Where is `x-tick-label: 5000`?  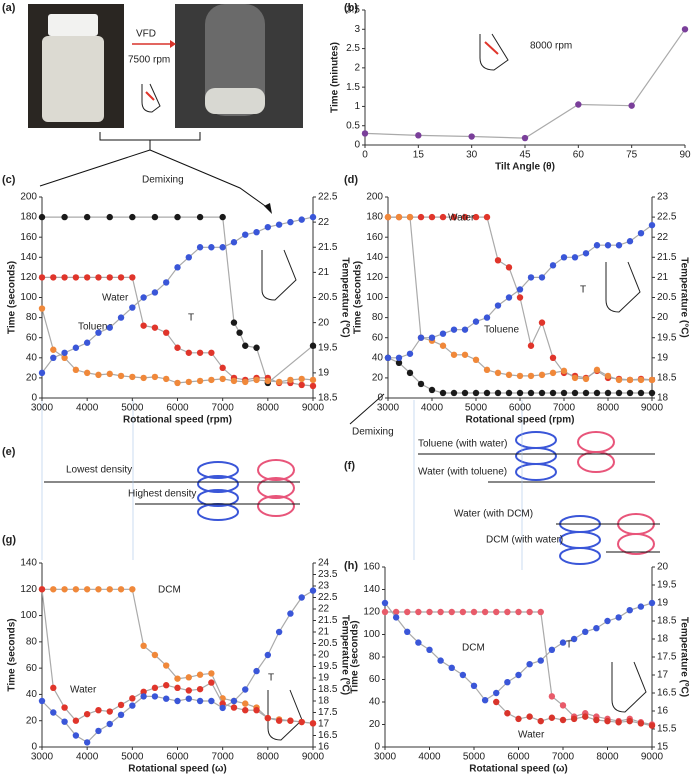
x-tick-label: 5000 is located at coordinates (132, 757).